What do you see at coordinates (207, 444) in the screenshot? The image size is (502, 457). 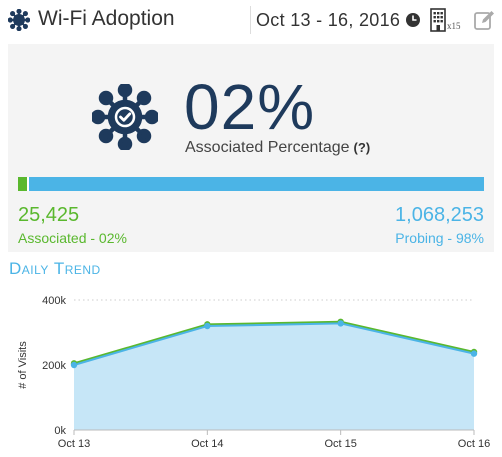 I see `x-tick-label: Oct 14` at bounding box center [207, 444].